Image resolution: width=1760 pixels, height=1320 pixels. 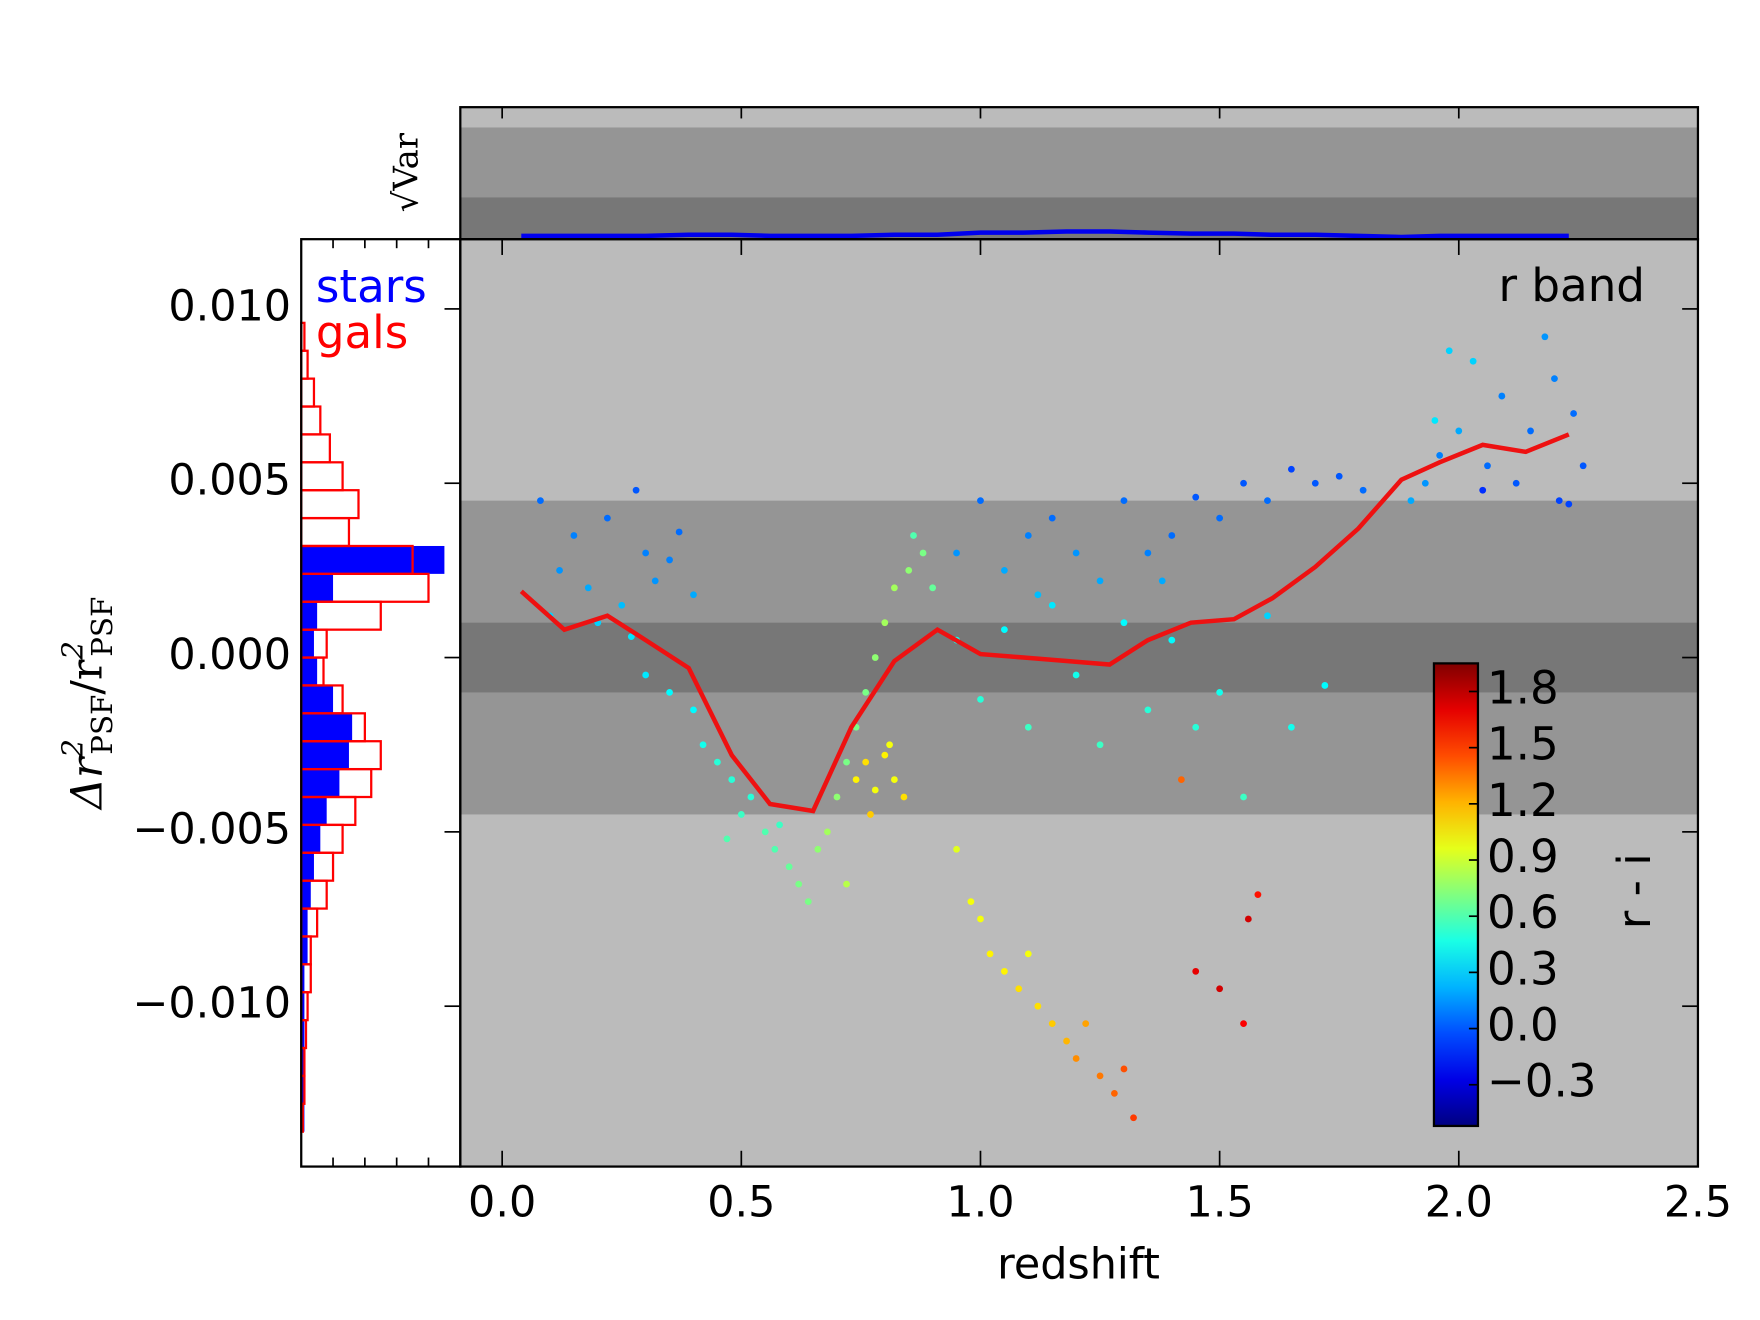 What do you see at coordinates (1045, 234) in the screenshot?
I see `variance-line` at bounding box center [1045, 234].